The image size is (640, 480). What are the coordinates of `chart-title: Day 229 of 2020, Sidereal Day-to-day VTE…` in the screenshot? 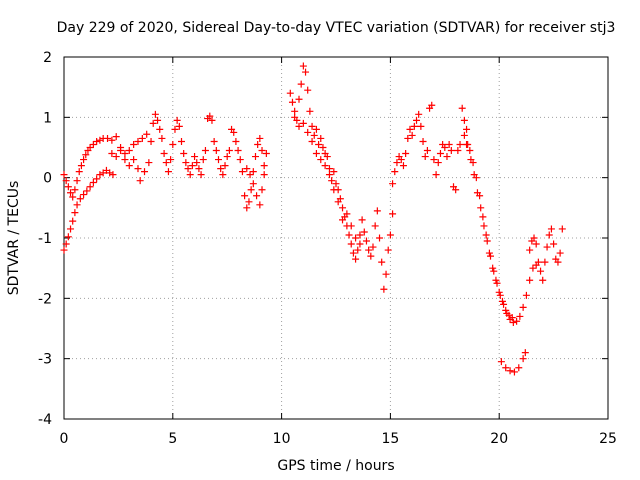 It's located at (336, 28).